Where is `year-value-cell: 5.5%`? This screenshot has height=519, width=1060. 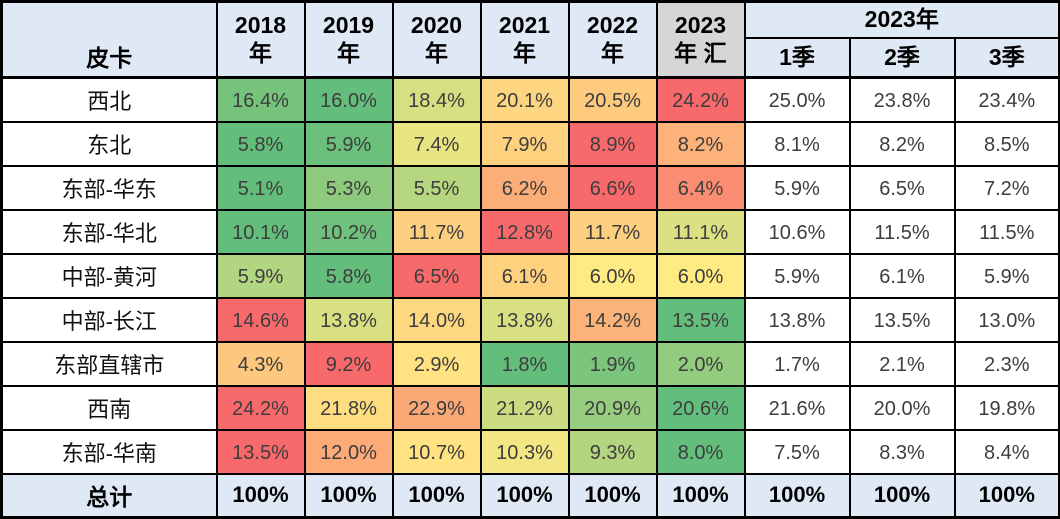 year-value-cell: 5.5% is located at coordinates (436, 187).